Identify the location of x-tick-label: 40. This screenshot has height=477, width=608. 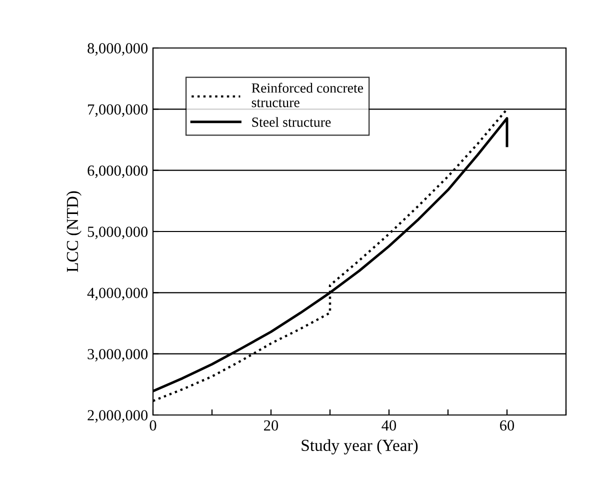
(389, 425).